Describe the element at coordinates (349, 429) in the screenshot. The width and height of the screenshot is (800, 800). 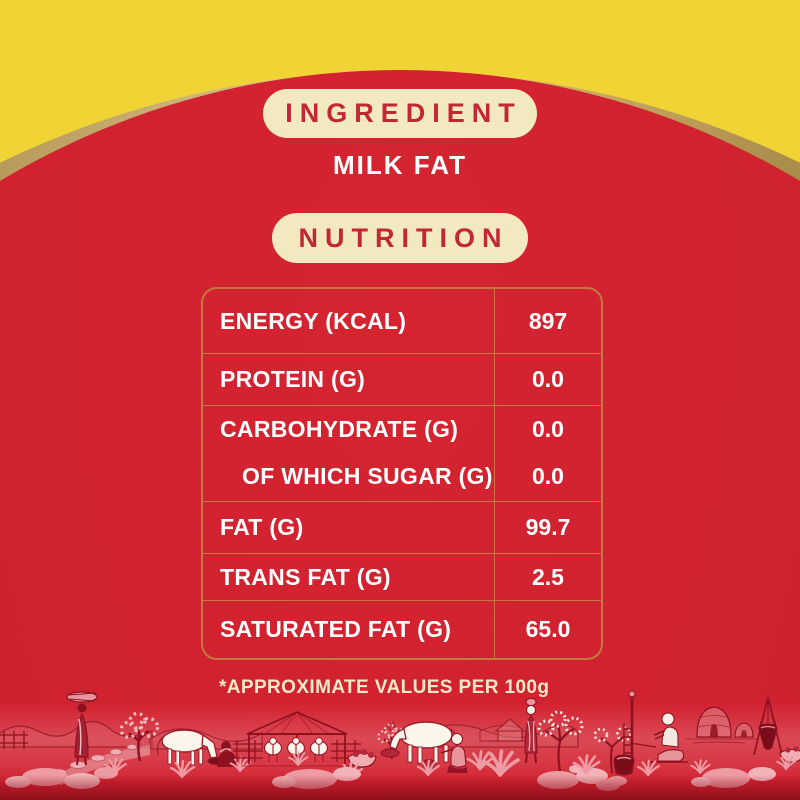
I see `row-label: CARBOHYDRATE (G)` at that location.